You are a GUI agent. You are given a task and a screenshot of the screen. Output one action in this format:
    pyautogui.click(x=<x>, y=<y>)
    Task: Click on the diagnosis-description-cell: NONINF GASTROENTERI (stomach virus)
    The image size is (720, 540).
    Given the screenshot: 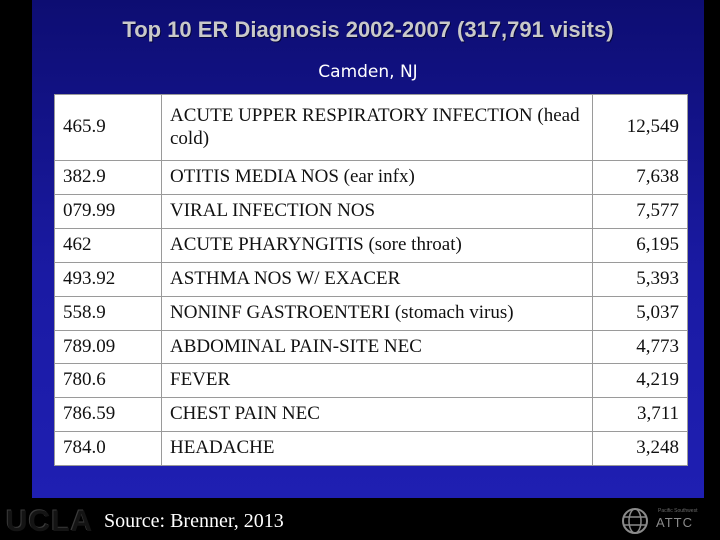 What is the action you would take?
    pyautogui.click(x=377, y=313)
    